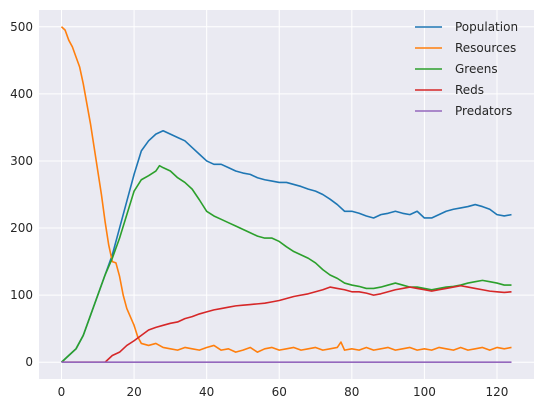 The image size is (544, 408). Describe the element at coordinates (206, 392) in the screenshot. I see `x-tick-label: 40` at that location.